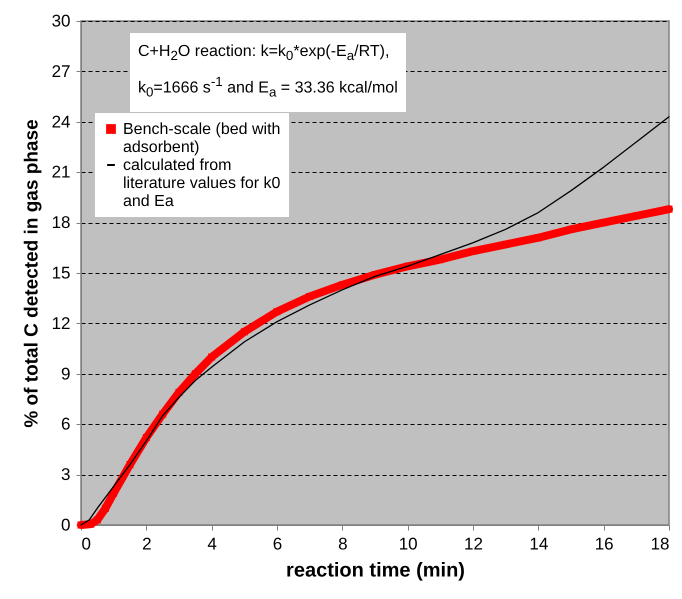 The image size is (682, 599). I want to click on y-tick-label: 12, so click(61, 323).